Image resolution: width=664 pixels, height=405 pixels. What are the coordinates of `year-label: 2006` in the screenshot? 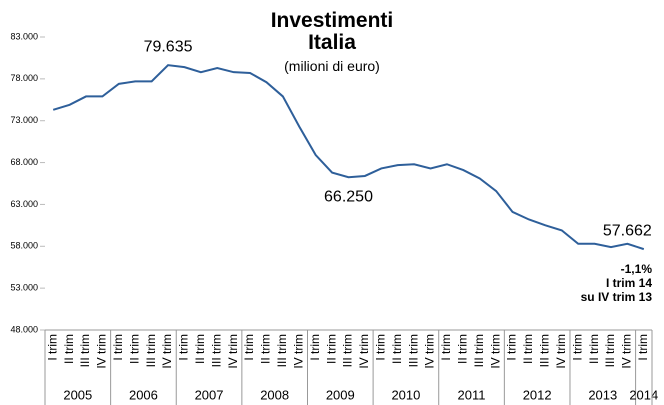 It's located at (143, 394).